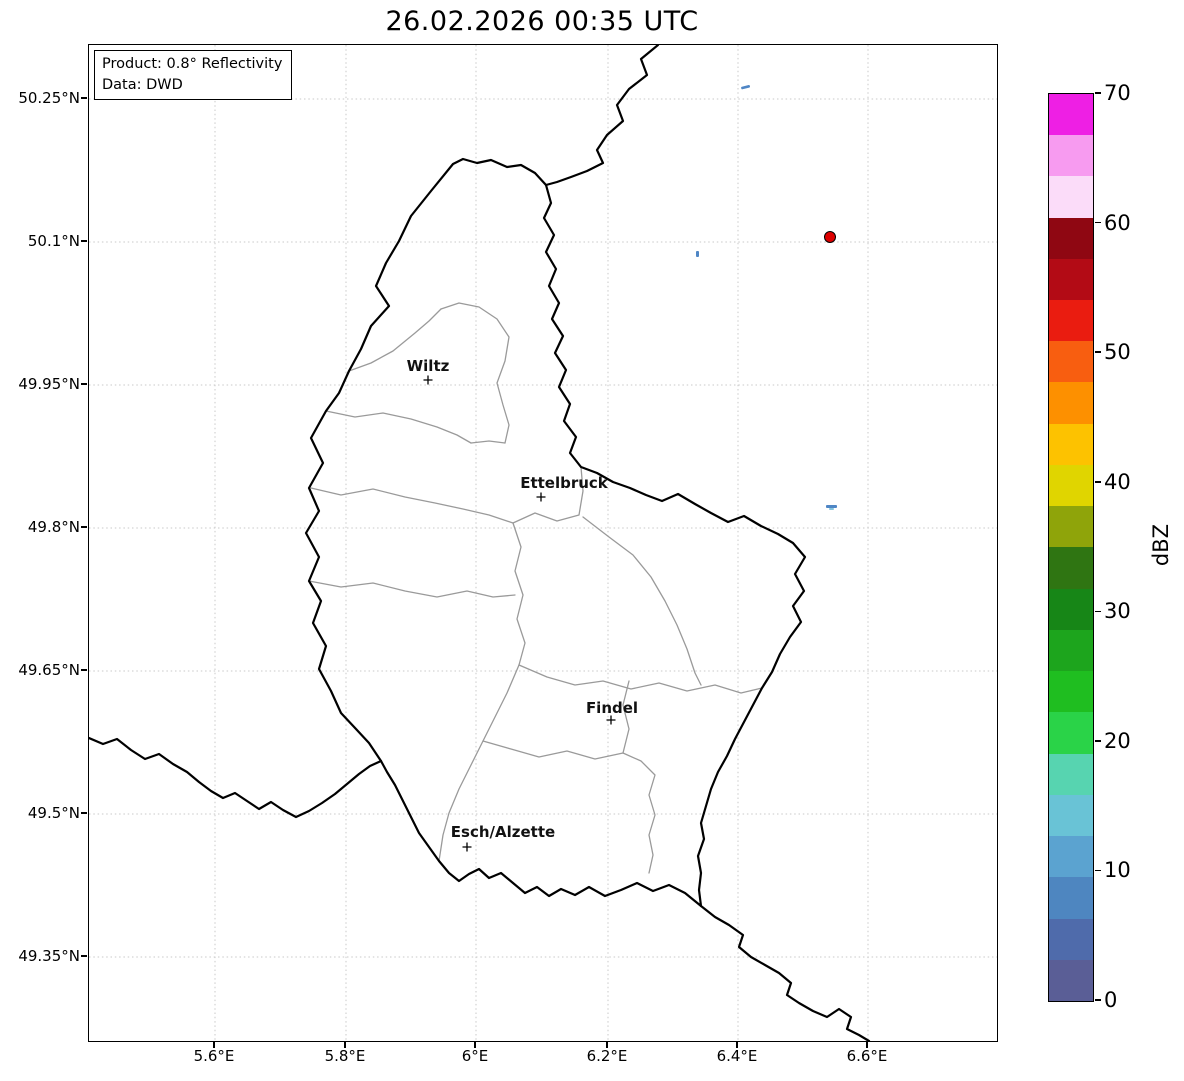 This screenshot has height=1081, width=1184. I want to click on radar-site-marker, so click(830, 237).